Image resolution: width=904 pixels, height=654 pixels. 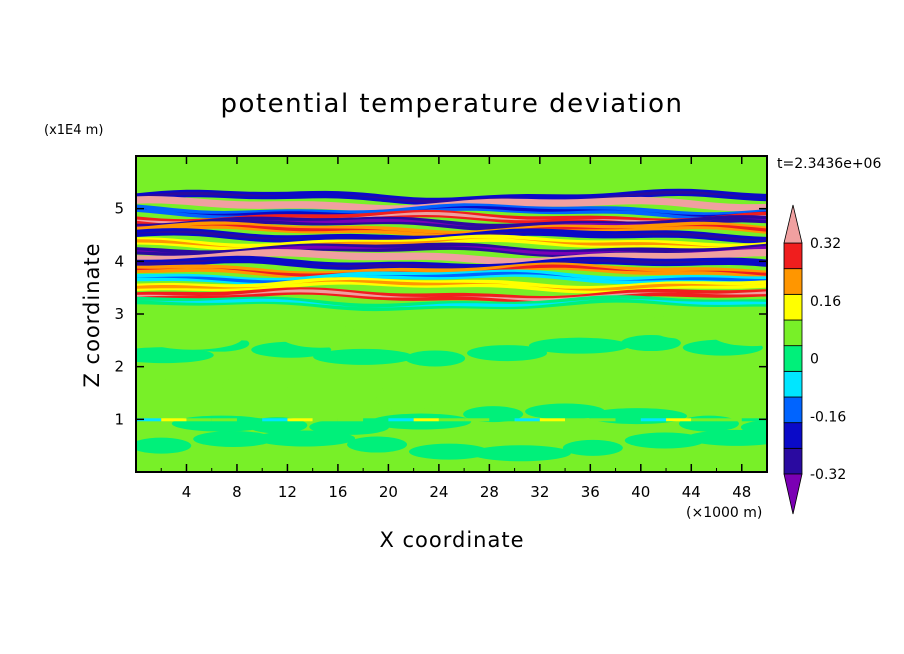 I want to click on time-label: t=2.3436e+06, so click(x=829, y=164).